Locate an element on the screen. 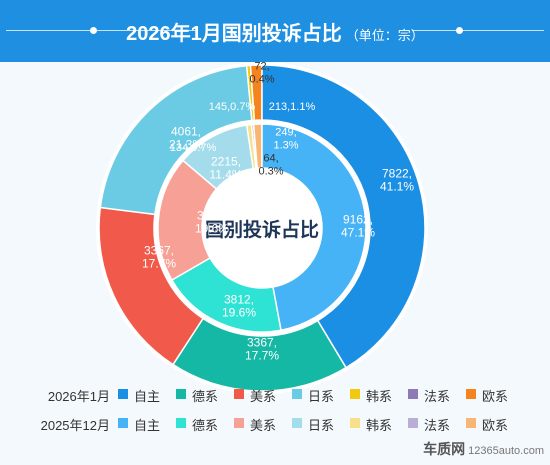 This screenshot has width=550, height=465. watermark-brand: 车质网 is located at coordinates (444, 449).